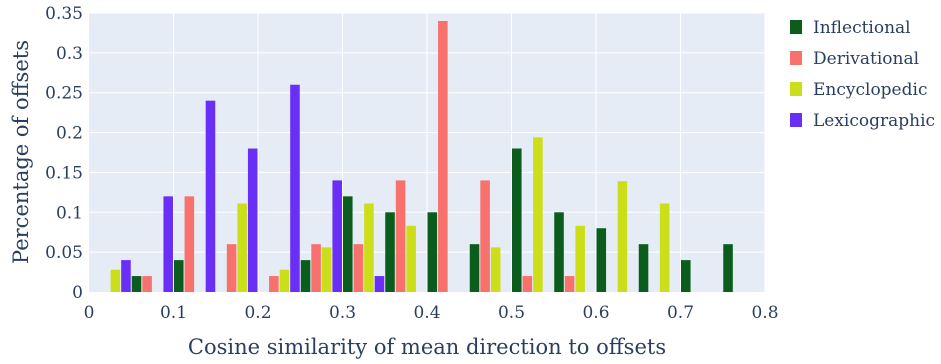 The height and width of the screenshot is (364, 941). What do you see at coordinates (796, 120) in the screenshot?
I see `legend-swatch-lexicographic` at bounding box center [796, 120].